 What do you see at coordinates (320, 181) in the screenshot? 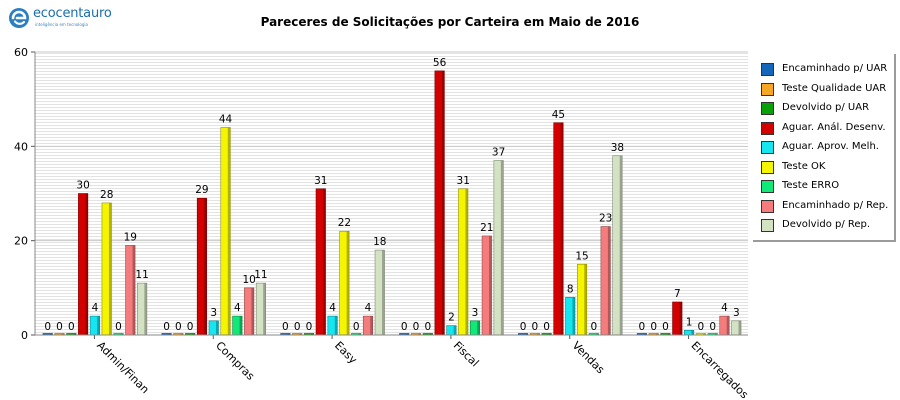
I see `data-label: 31` at bounding box center [320, 181].